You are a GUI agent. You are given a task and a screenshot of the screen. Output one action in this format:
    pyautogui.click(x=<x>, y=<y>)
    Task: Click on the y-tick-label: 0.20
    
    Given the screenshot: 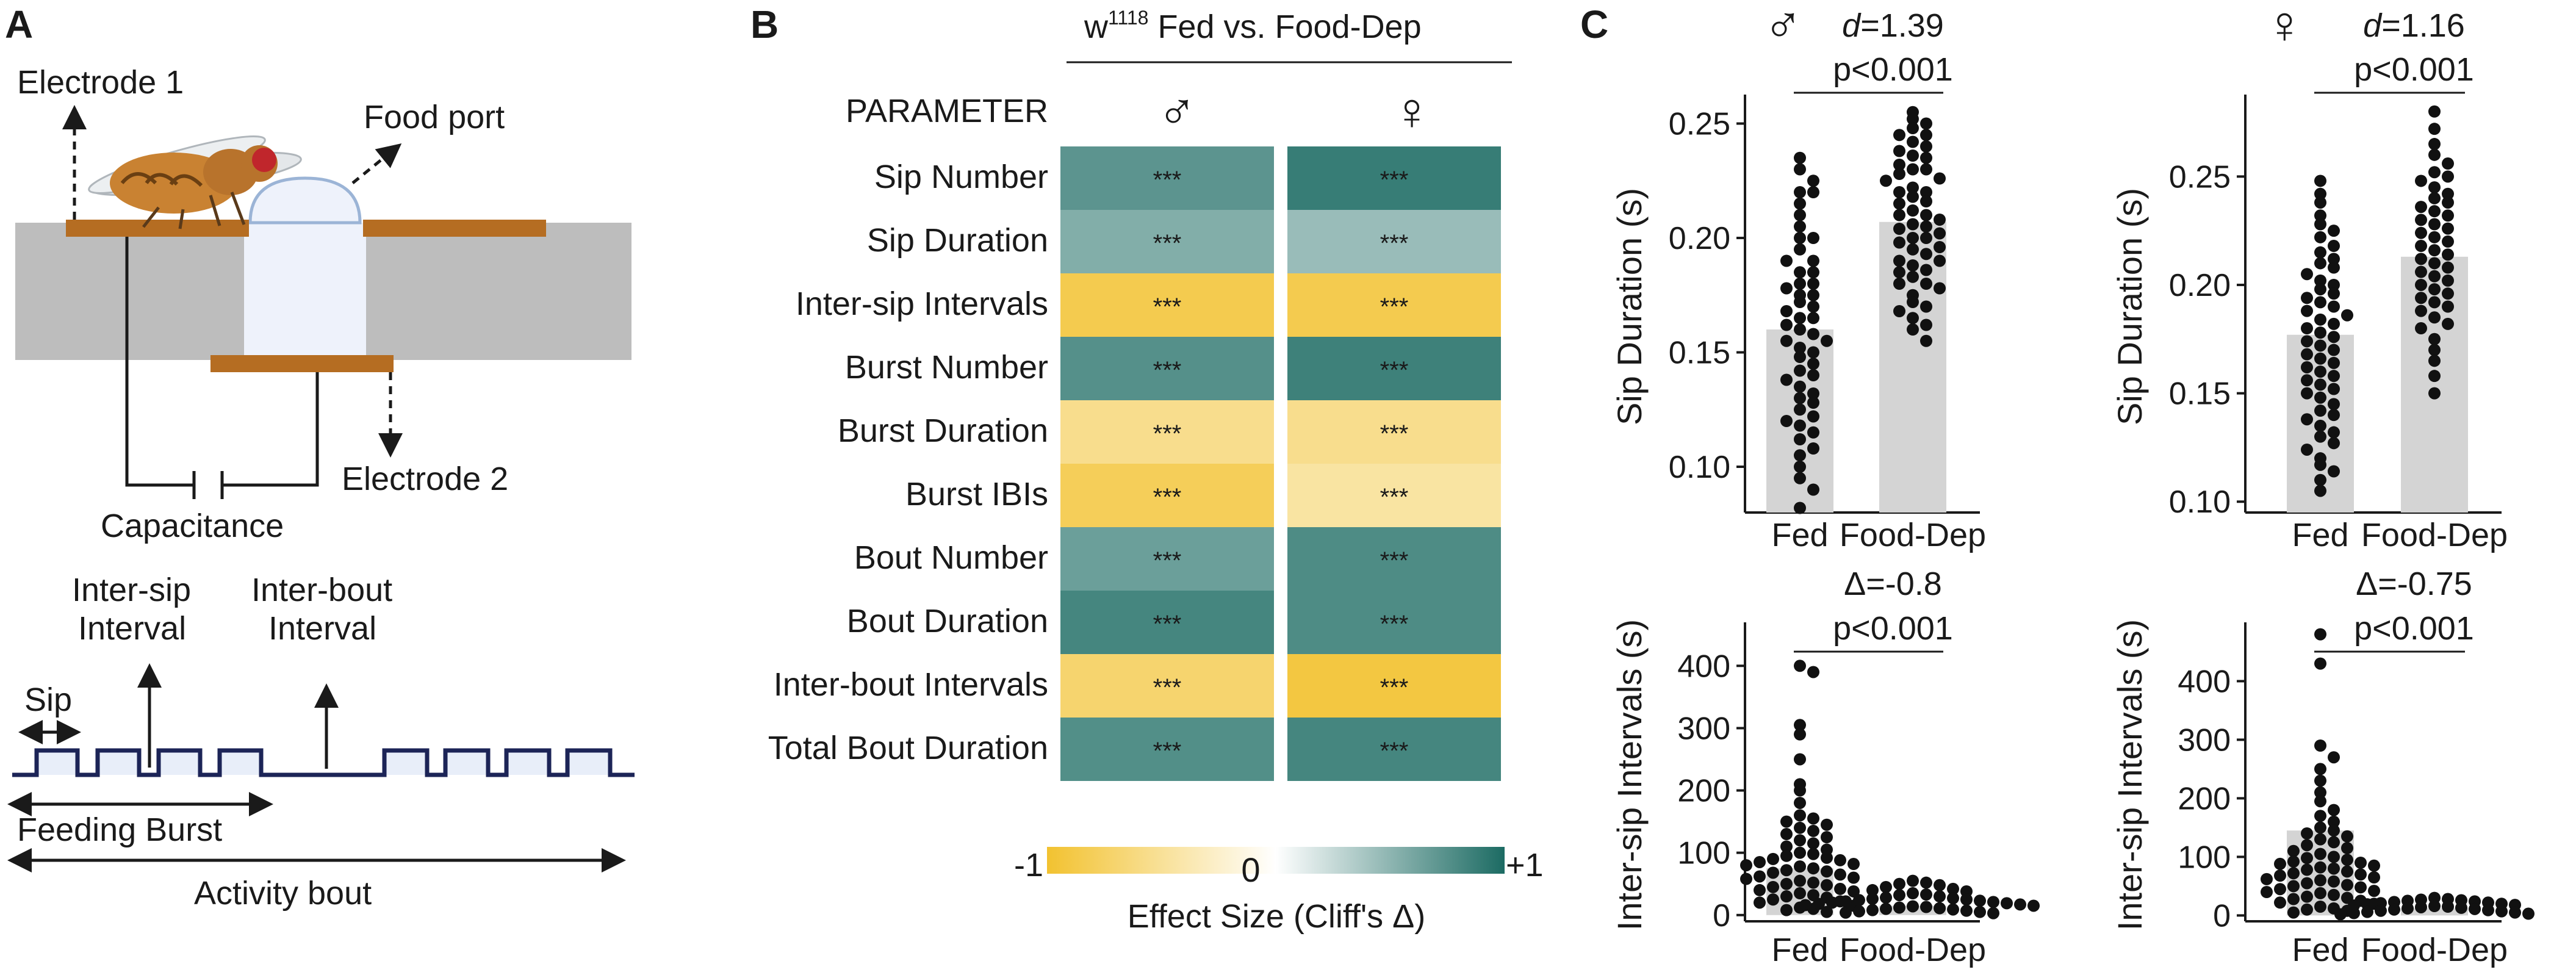 What is the action you would take?
    pyautogui.click(x=2200, y=285)
    